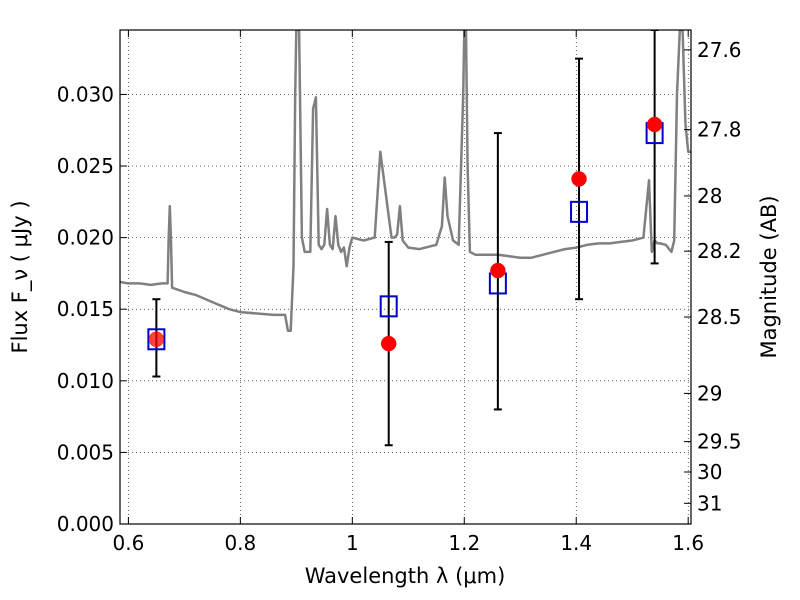  Describe the element at coordinates (719, 50) in the screenshot. I see `mag-tick-label: 27.6` at that location.